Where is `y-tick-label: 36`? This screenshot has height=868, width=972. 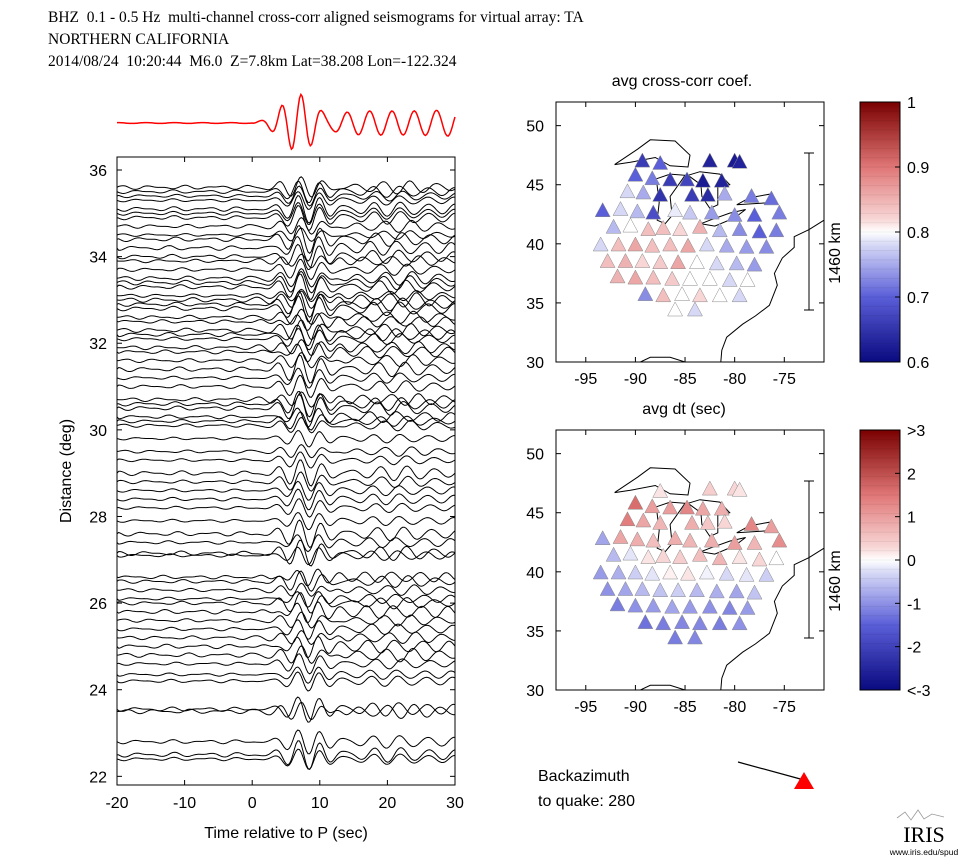
y-tick-label: 36 is located at coordinates (98, 171).